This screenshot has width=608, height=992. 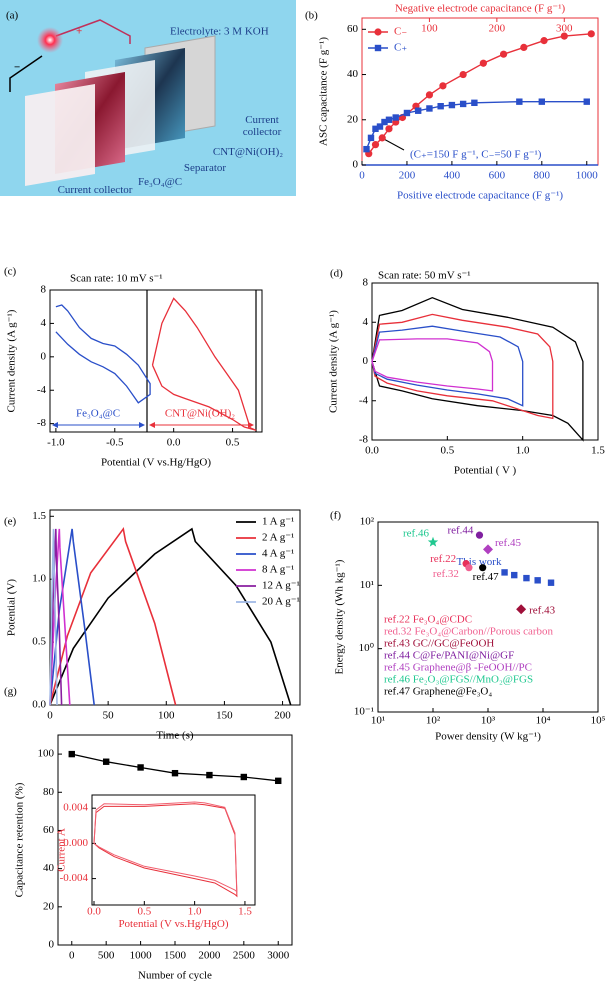 I want to click on x-tick-label: 0.0, so click(x=372, y=451).